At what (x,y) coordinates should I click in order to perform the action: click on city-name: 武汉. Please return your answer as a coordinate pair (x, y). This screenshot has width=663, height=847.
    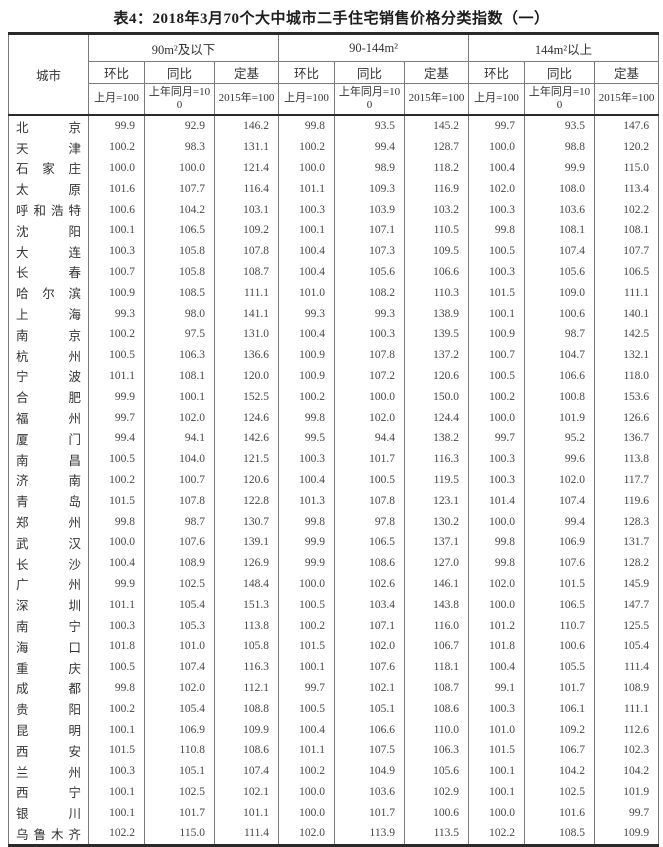
    Looking at the image, I should click on (48, 542).